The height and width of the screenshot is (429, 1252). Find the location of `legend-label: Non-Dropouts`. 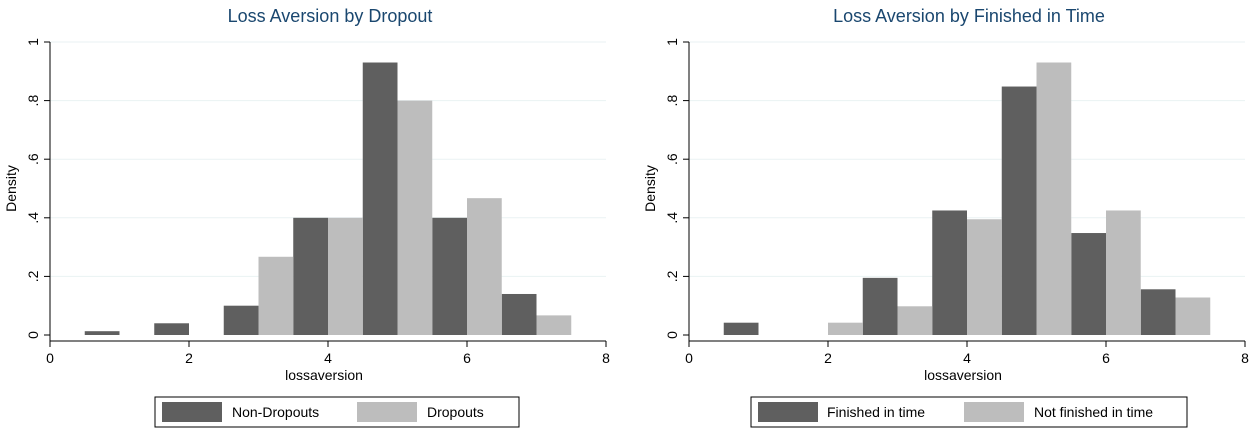

legend-label: Non-Dropouts is located at coordinates (275, 412).